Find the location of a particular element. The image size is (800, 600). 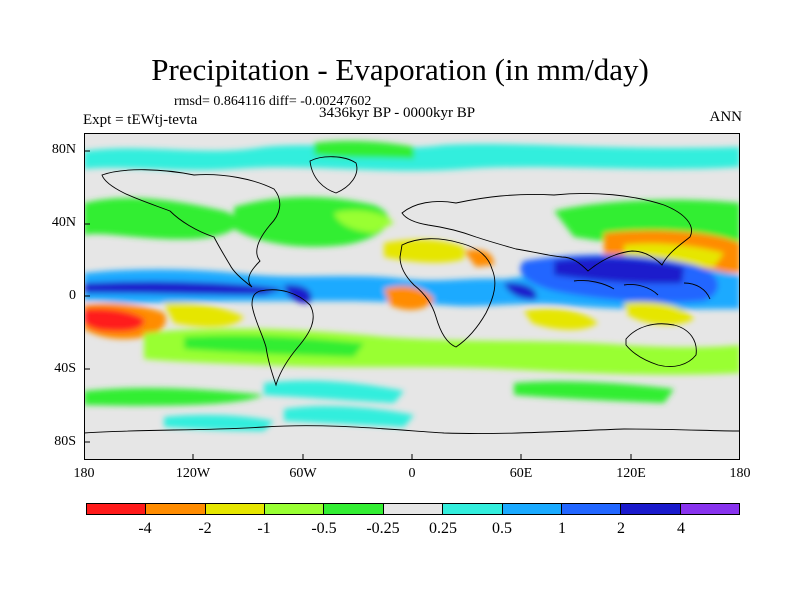

colorbar-label: 1 is located at coordinates (562, 528).